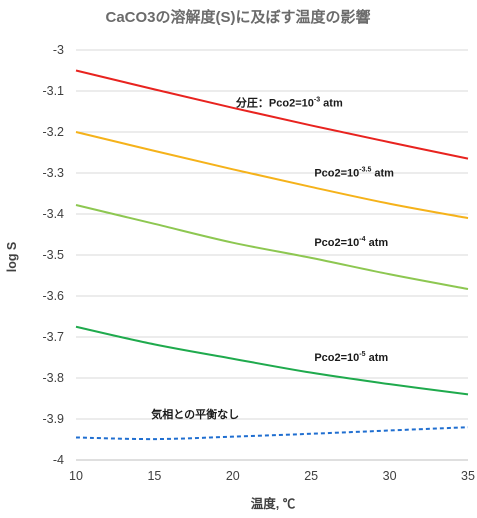  What do you see at coordinates (53, 378) in the screenshot?
I see `y-tick-label: -3.8` at bounding box center [53, 378].